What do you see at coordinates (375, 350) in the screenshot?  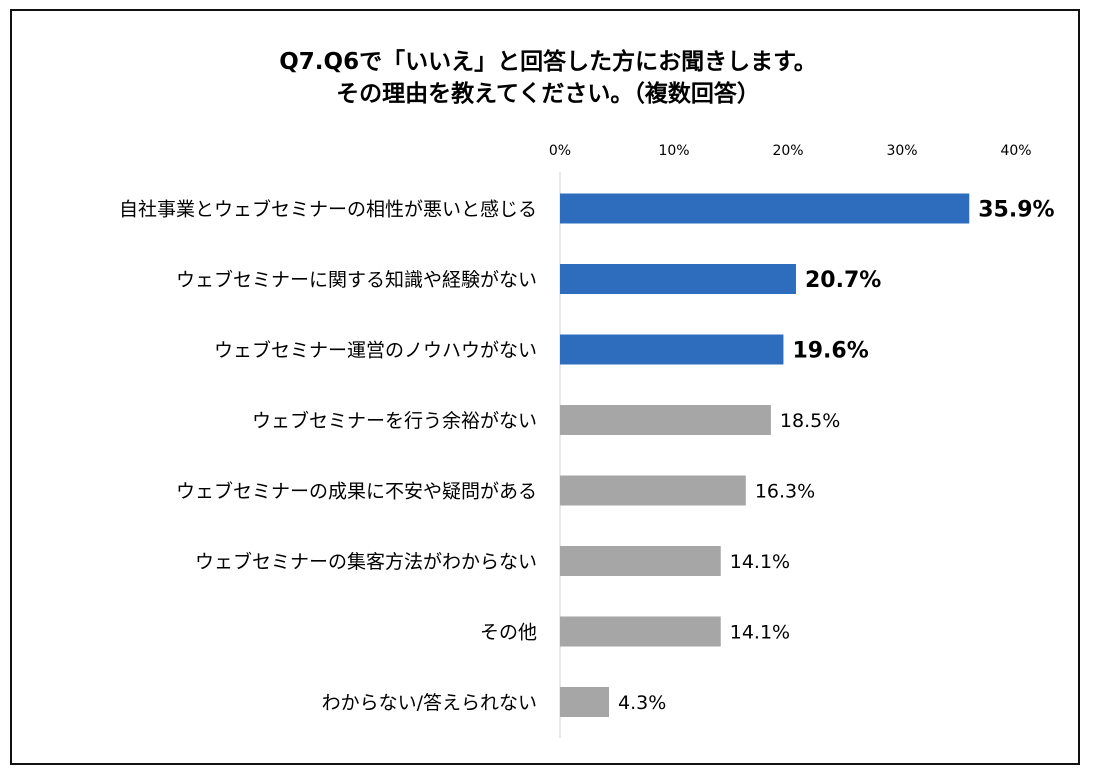 I see `category-label: ウェブセミナー運営のノウハウがない` at bounding box center [375, 350].